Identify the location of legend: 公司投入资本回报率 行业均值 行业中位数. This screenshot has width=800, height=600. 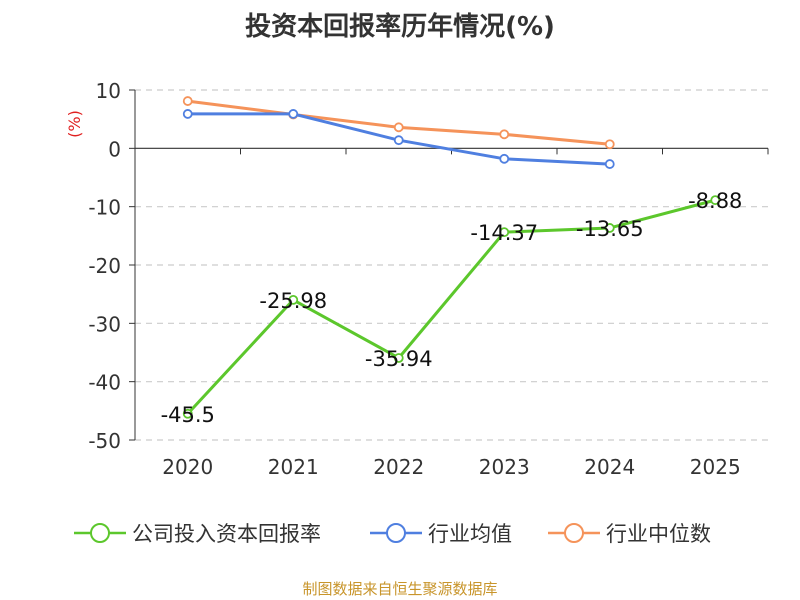
(400, 538).